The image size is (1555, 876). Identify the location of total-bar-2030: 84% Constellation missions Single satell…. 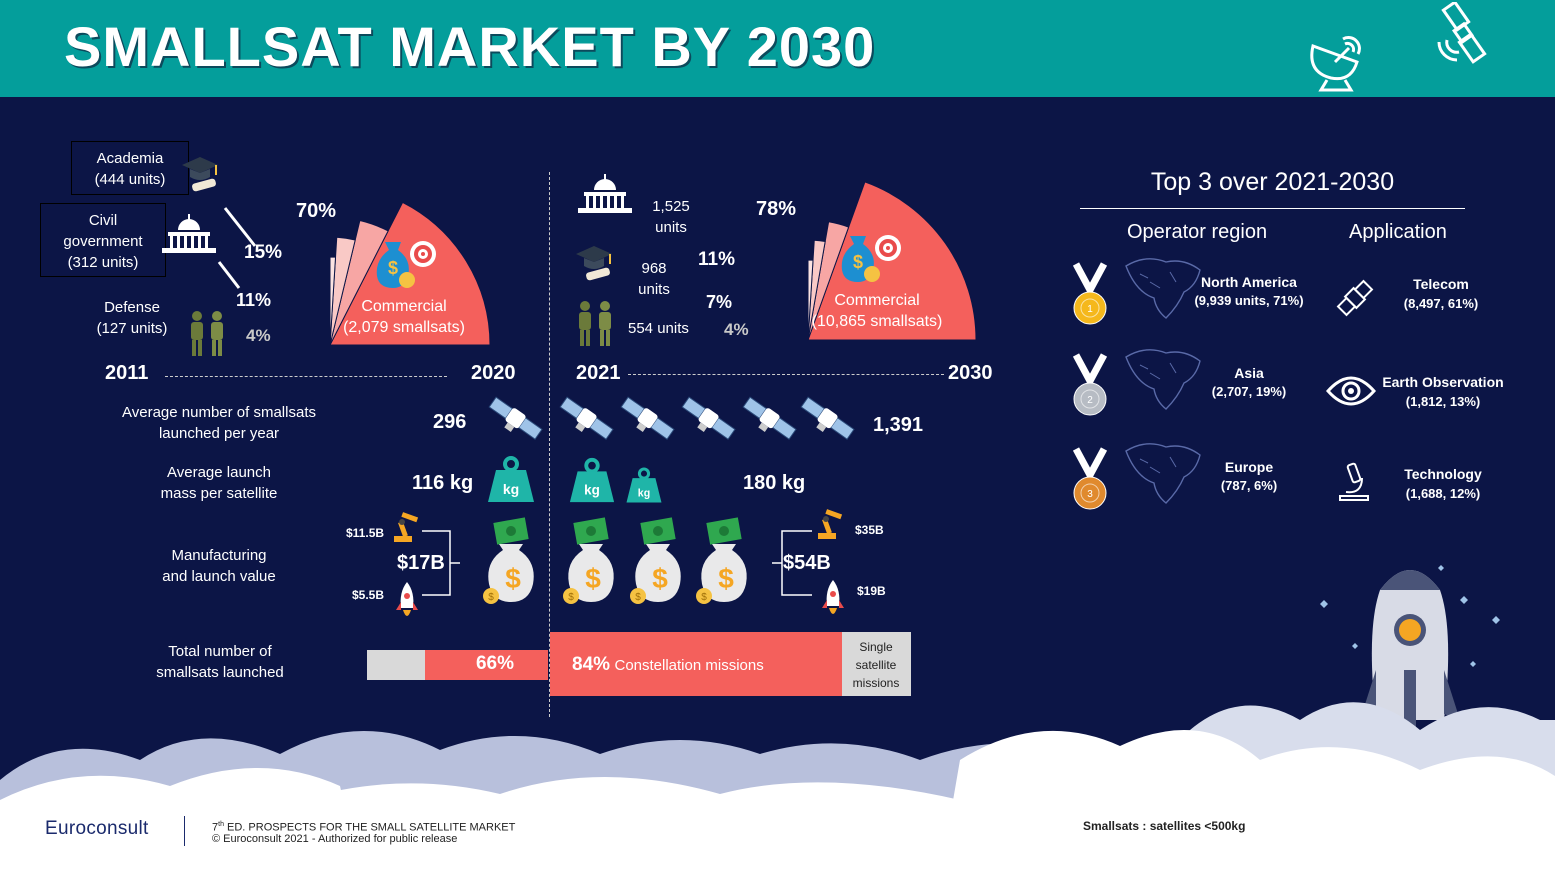
(730, 664).